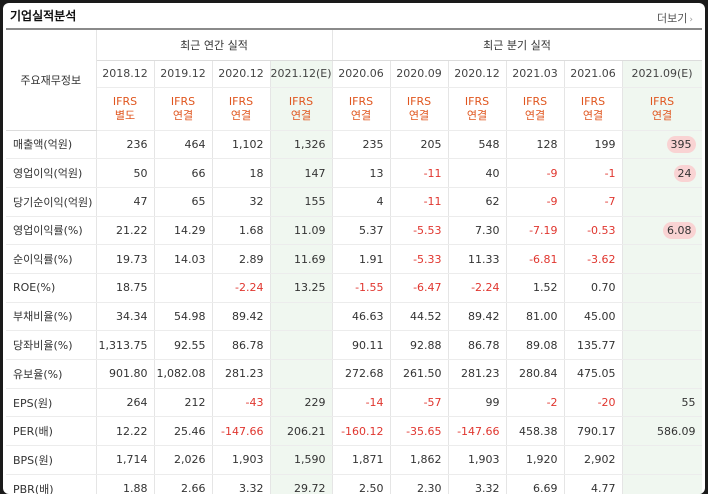 Image resolution: width=708 pixels, height=494 pixels. Describe the element at coordinates (593, 230) in the screenshot. I see `data-cell: -0.53` at that location.